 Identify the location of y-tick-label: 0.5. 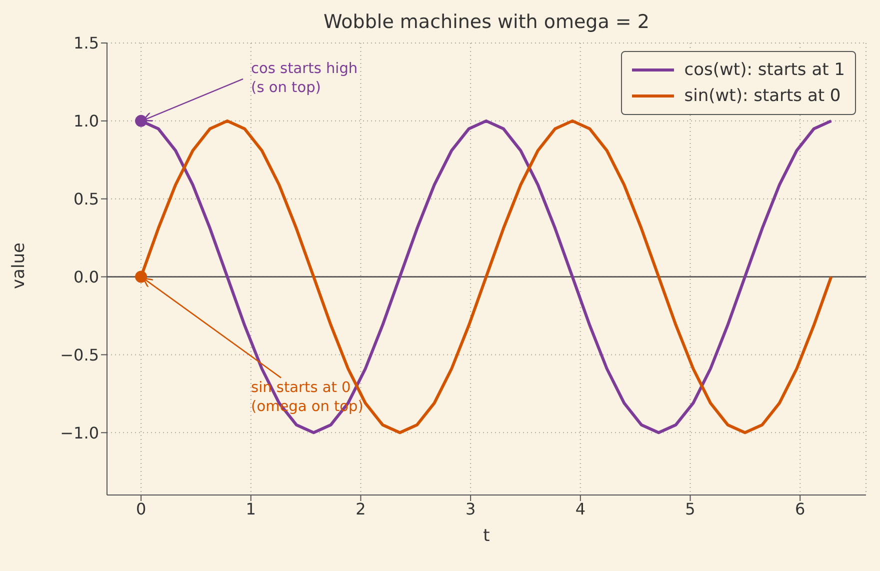
(86, 199).